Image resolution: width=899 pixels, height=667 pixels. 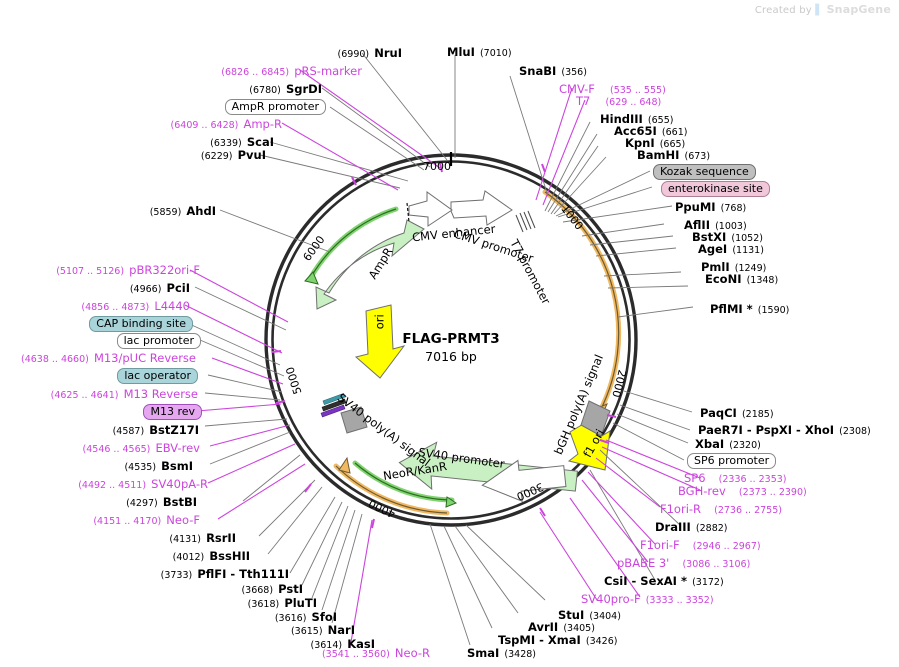 I want to click on label-sfoi-name: SfoI, so click(x=324, y=617).